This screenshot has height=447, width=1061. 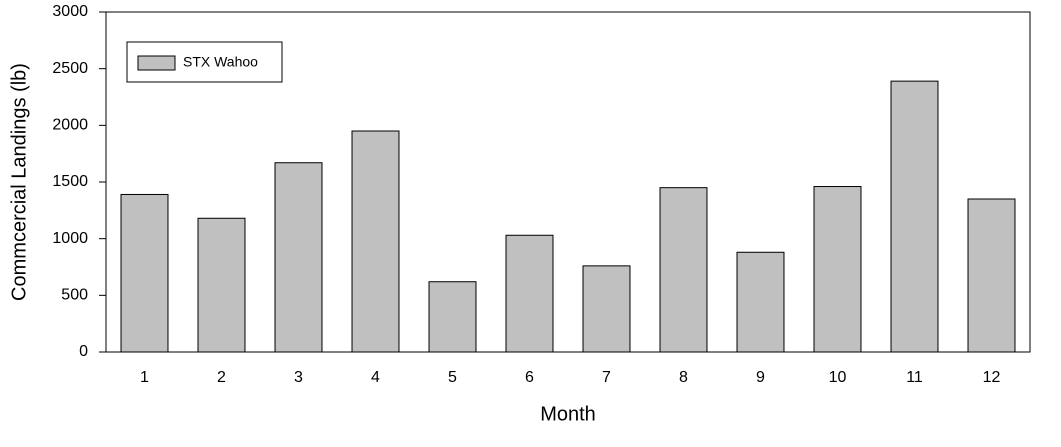 I want to click on y-tick-label: 2000, so click(x=70, y=125).